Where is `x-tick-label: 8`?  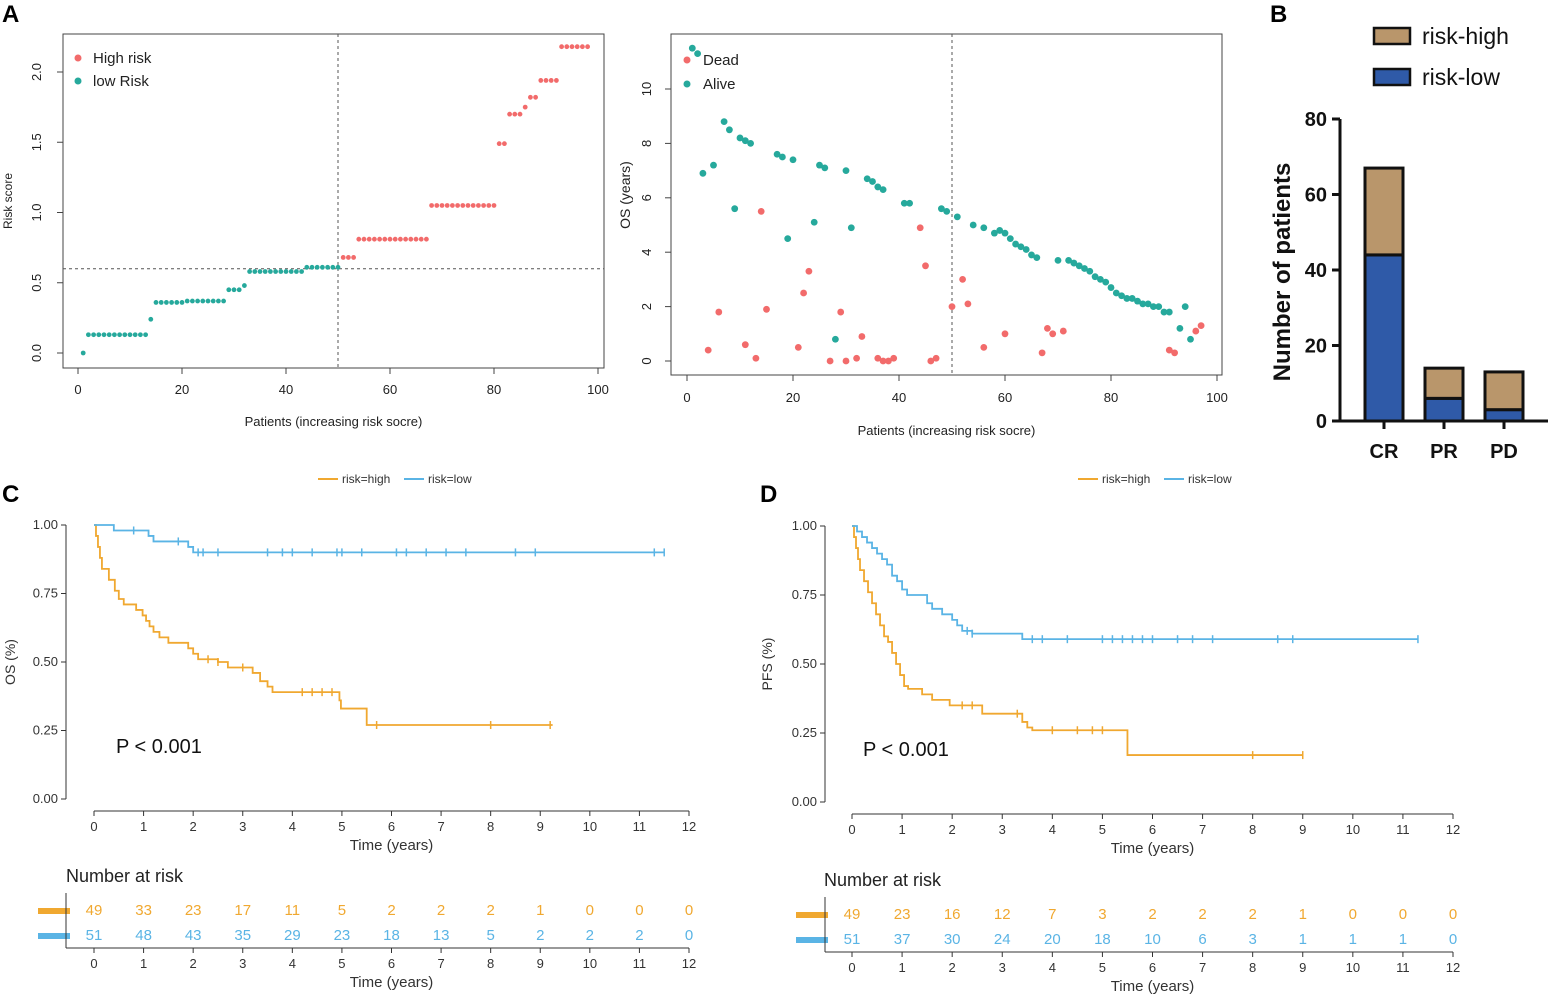
x-tick-label: 8 is located at coordinates (1252, 829).